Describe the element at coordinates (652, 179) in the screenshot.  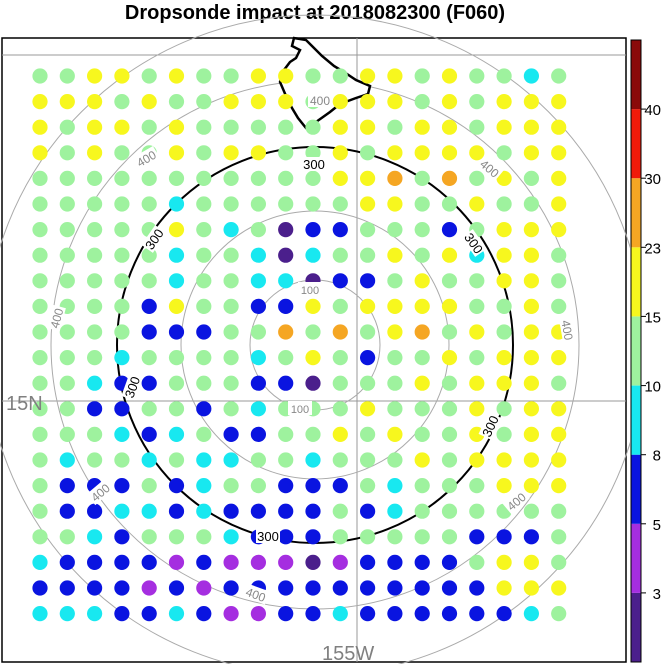
I see `colorbar-tick-label: 30` at that location.